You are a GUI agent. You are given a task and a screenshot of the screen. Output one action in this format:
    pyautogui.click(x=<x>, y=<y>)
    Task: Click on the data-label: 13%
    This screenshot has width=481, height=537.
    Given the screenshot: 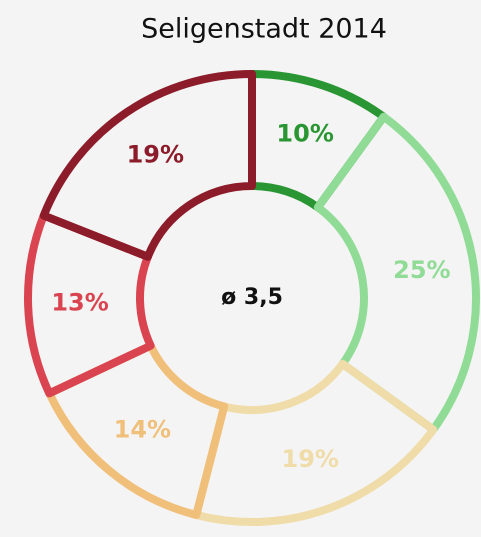 What is the action you would take?
    pyautogui.click(x=79, y=302)
    